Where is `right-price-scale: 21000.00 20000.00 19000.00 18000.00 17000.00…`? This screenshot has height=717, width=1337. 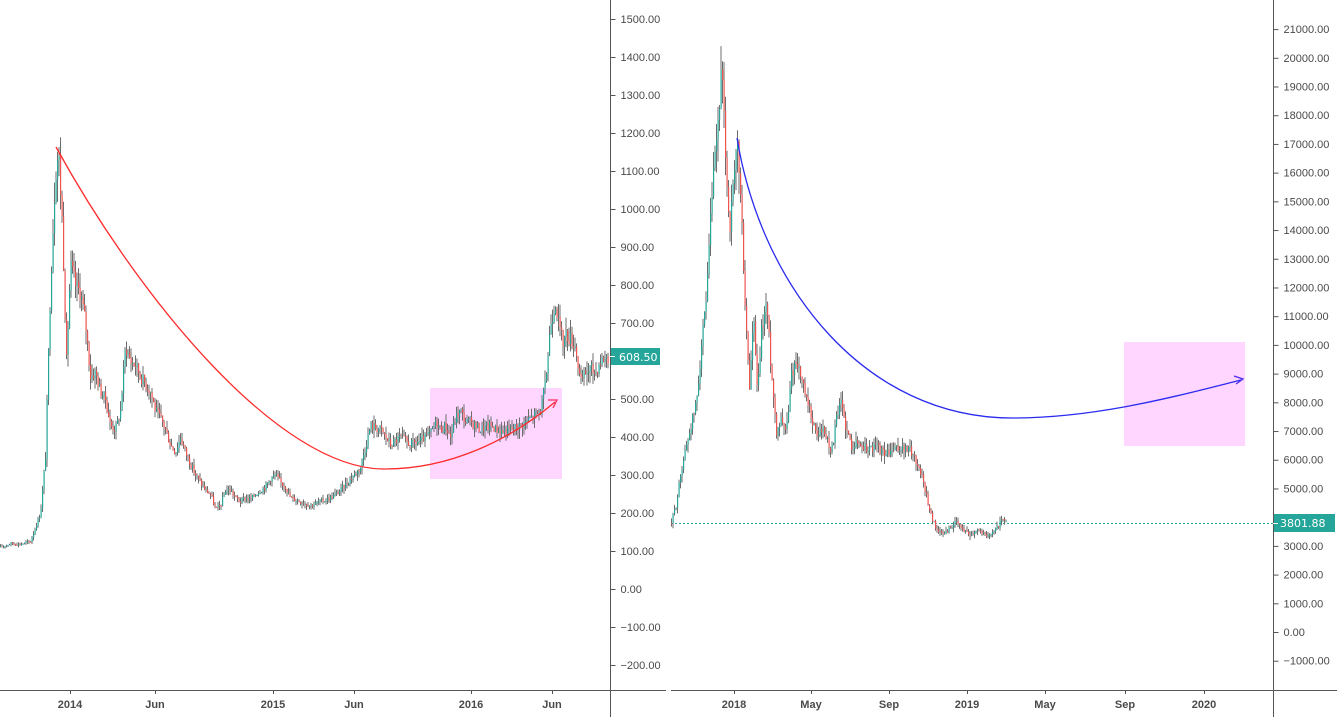
right-price-scale: 21000.00 20000.00 19000.00 18000.00 17000.00… is located at coordinates (1301, 346).